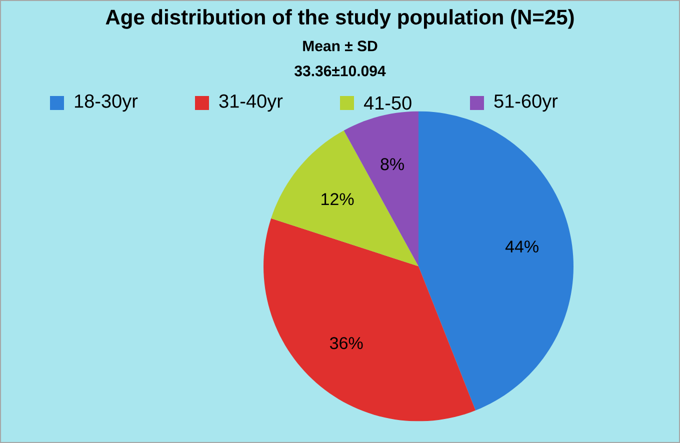  Describe the element at coordinates (392, 164) in the screenshot. I see `data-label: 8%` at that location.